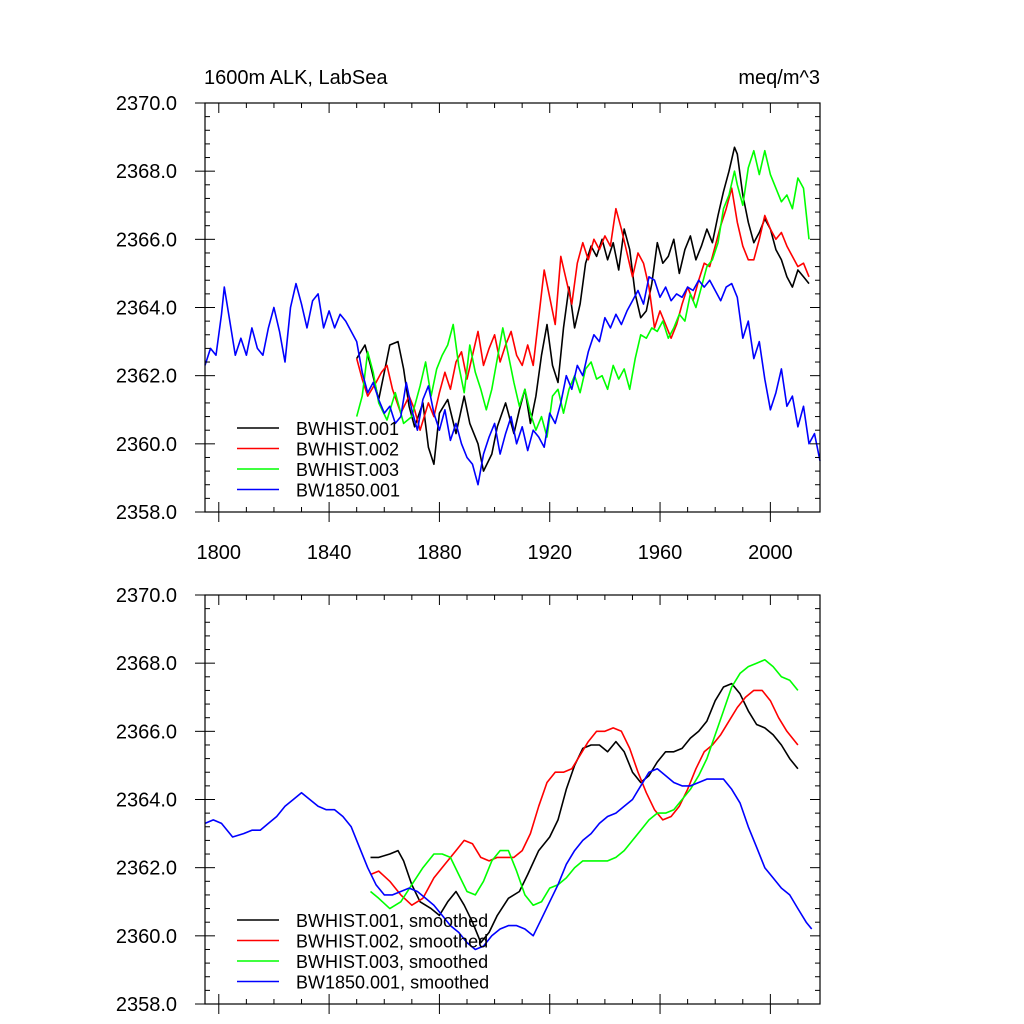  I want to click on legend-label-0: BWHIST.001, smoothed, so click(392, 921).